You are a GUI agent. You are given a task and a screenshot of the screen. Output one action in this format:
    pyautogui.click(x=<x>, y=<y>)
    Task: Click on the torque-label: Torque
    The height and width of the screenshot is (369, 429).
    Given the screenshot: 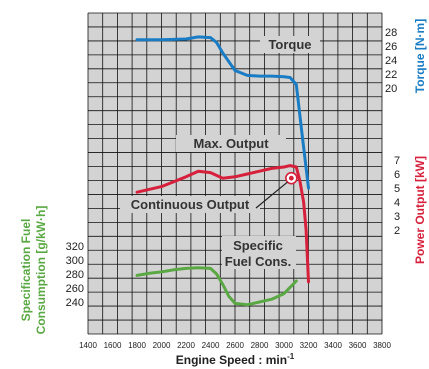 What is the action you would take?
    pyautogui.click(x=289, y=44)
    